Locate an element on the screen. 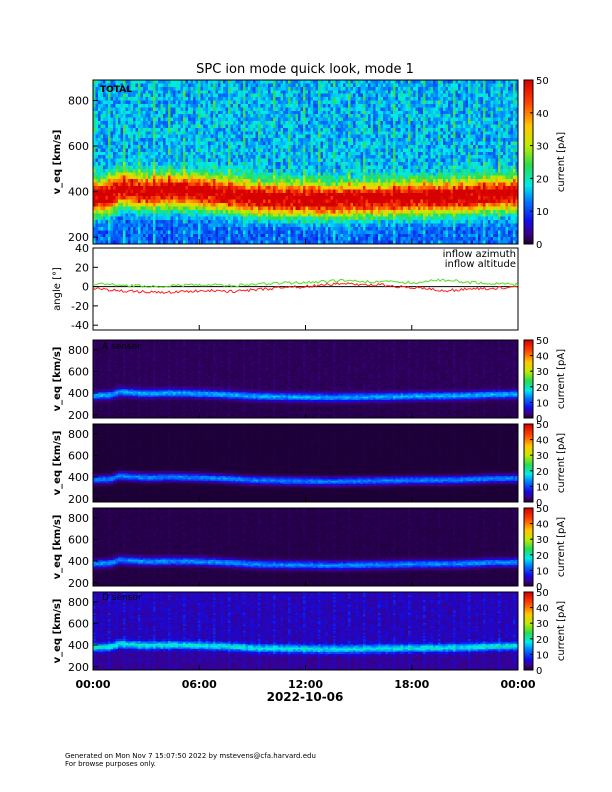  y-tick-label: -40 is located at coordinates (80, 325).